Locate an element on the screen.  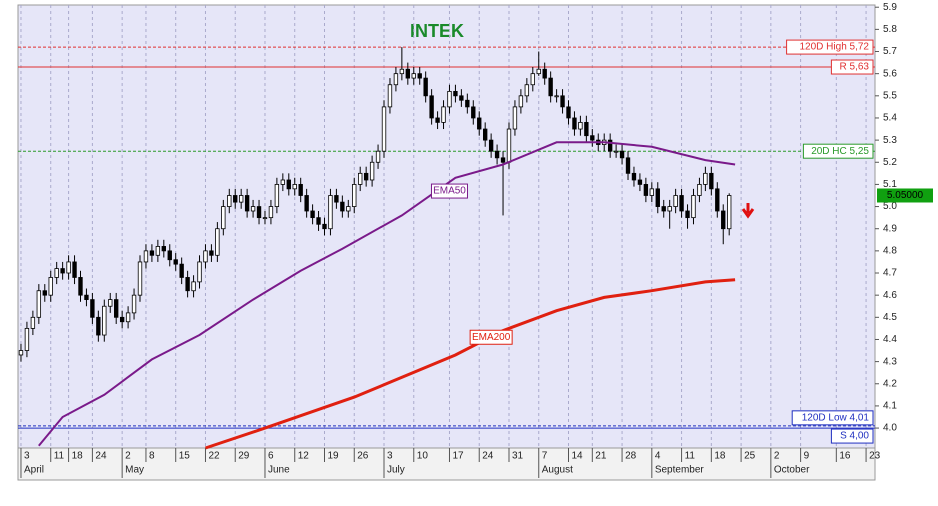
y-tick-label: 5.2 is located at coordinates (890, 162).